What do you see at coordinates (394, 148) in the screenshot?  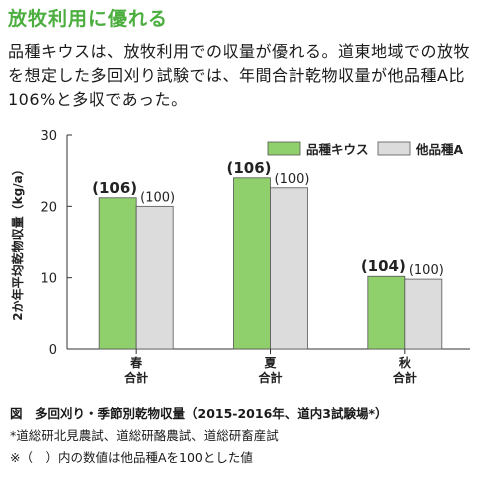 I see `legend-swatch-other-a` at bounding box center [394, 148].